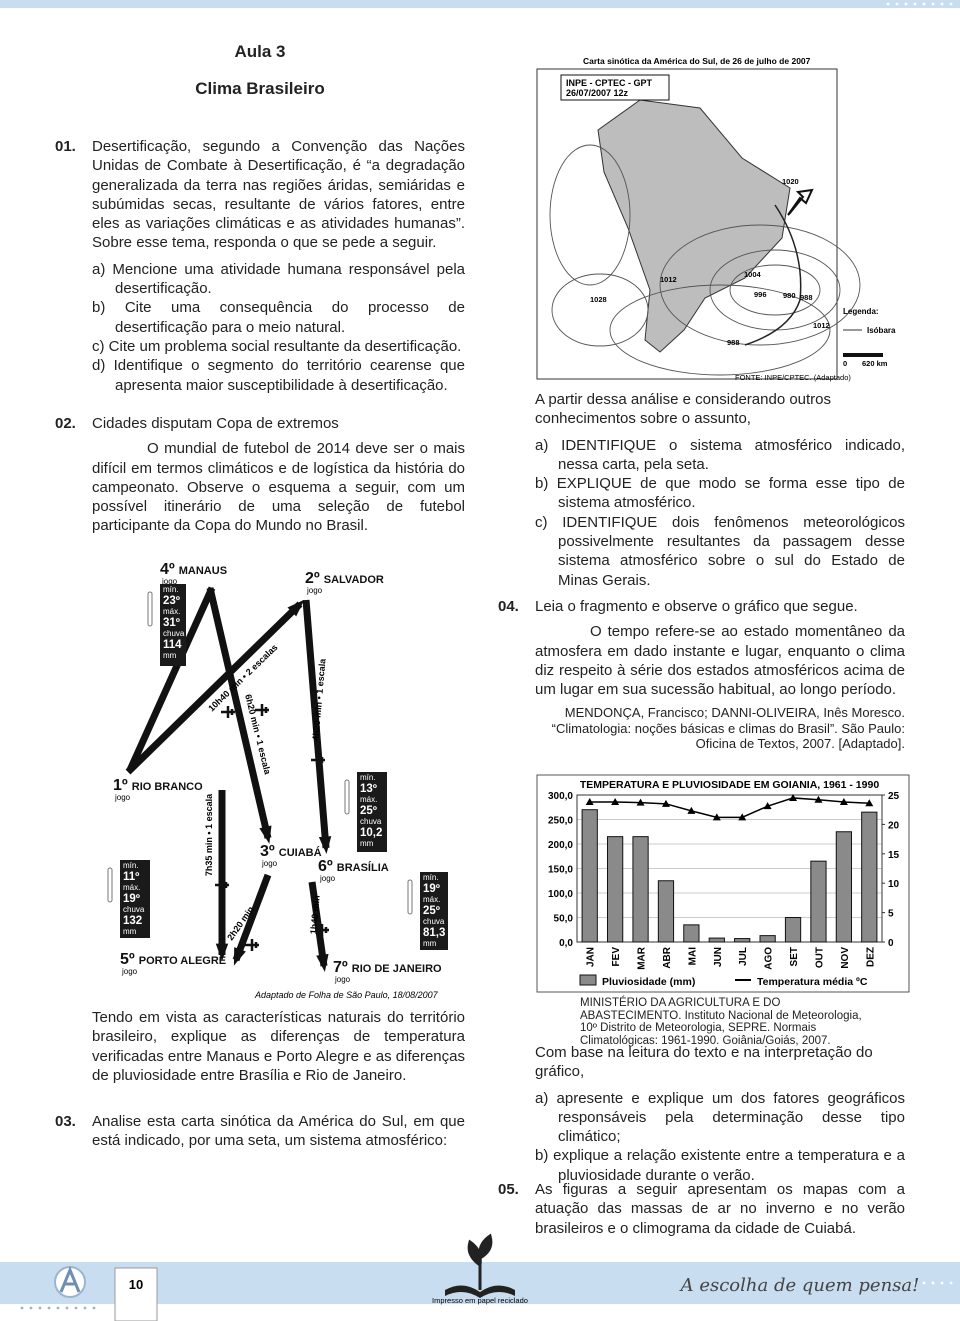  I want to click on city-label: 2º SALVADOR, so click(344, 578).